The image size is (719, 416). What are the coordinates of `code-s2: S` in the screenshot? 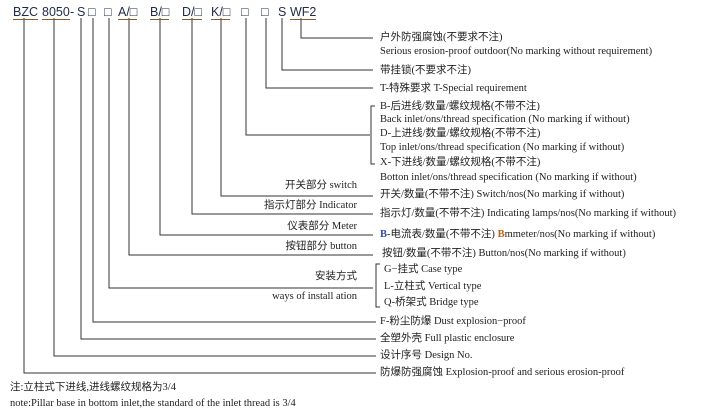 It's located at (282, 12).